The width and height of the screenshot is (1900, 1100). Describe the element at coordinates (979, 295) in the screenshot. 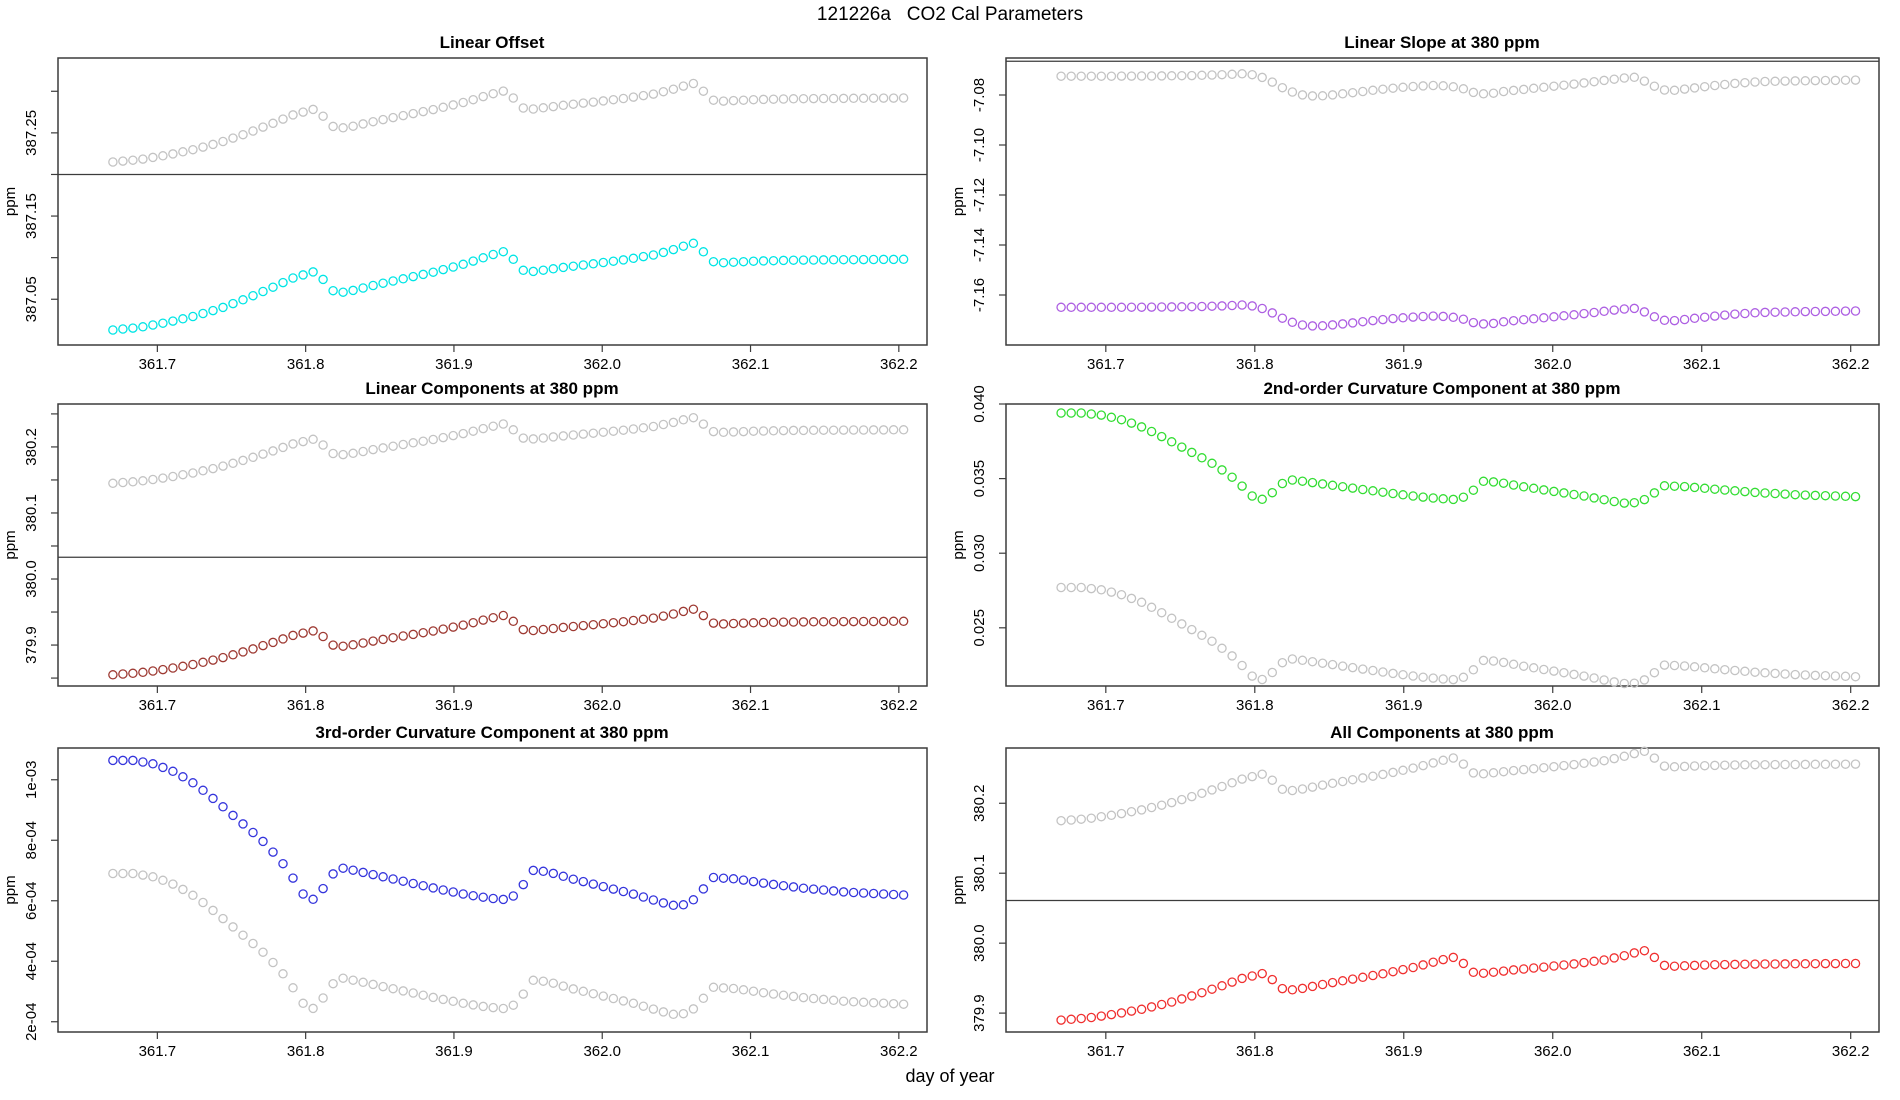

I see `svg-text: -7.16` at that location.